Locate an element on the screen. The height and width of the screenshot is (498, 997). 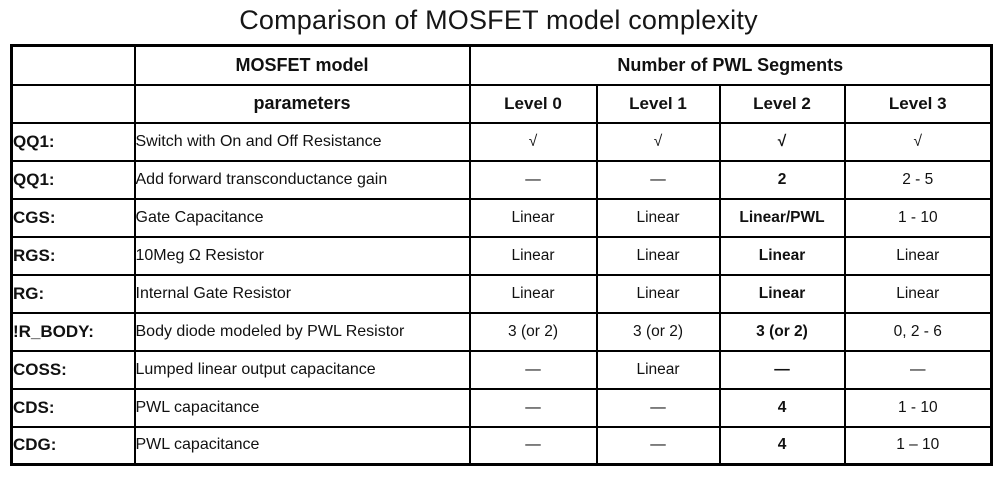
value-cell-level2: 3 (or 2) is located at coordinates (782, 331).